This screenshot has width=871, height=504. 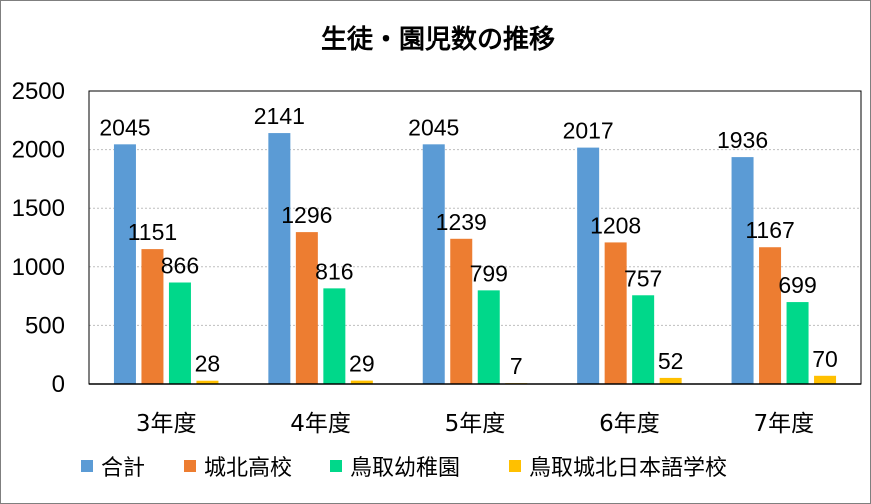 What do you see at coordinates (38, 267) in the screenshot?
I see `y-tick-label: 1000` at bounding box center [38, 267].